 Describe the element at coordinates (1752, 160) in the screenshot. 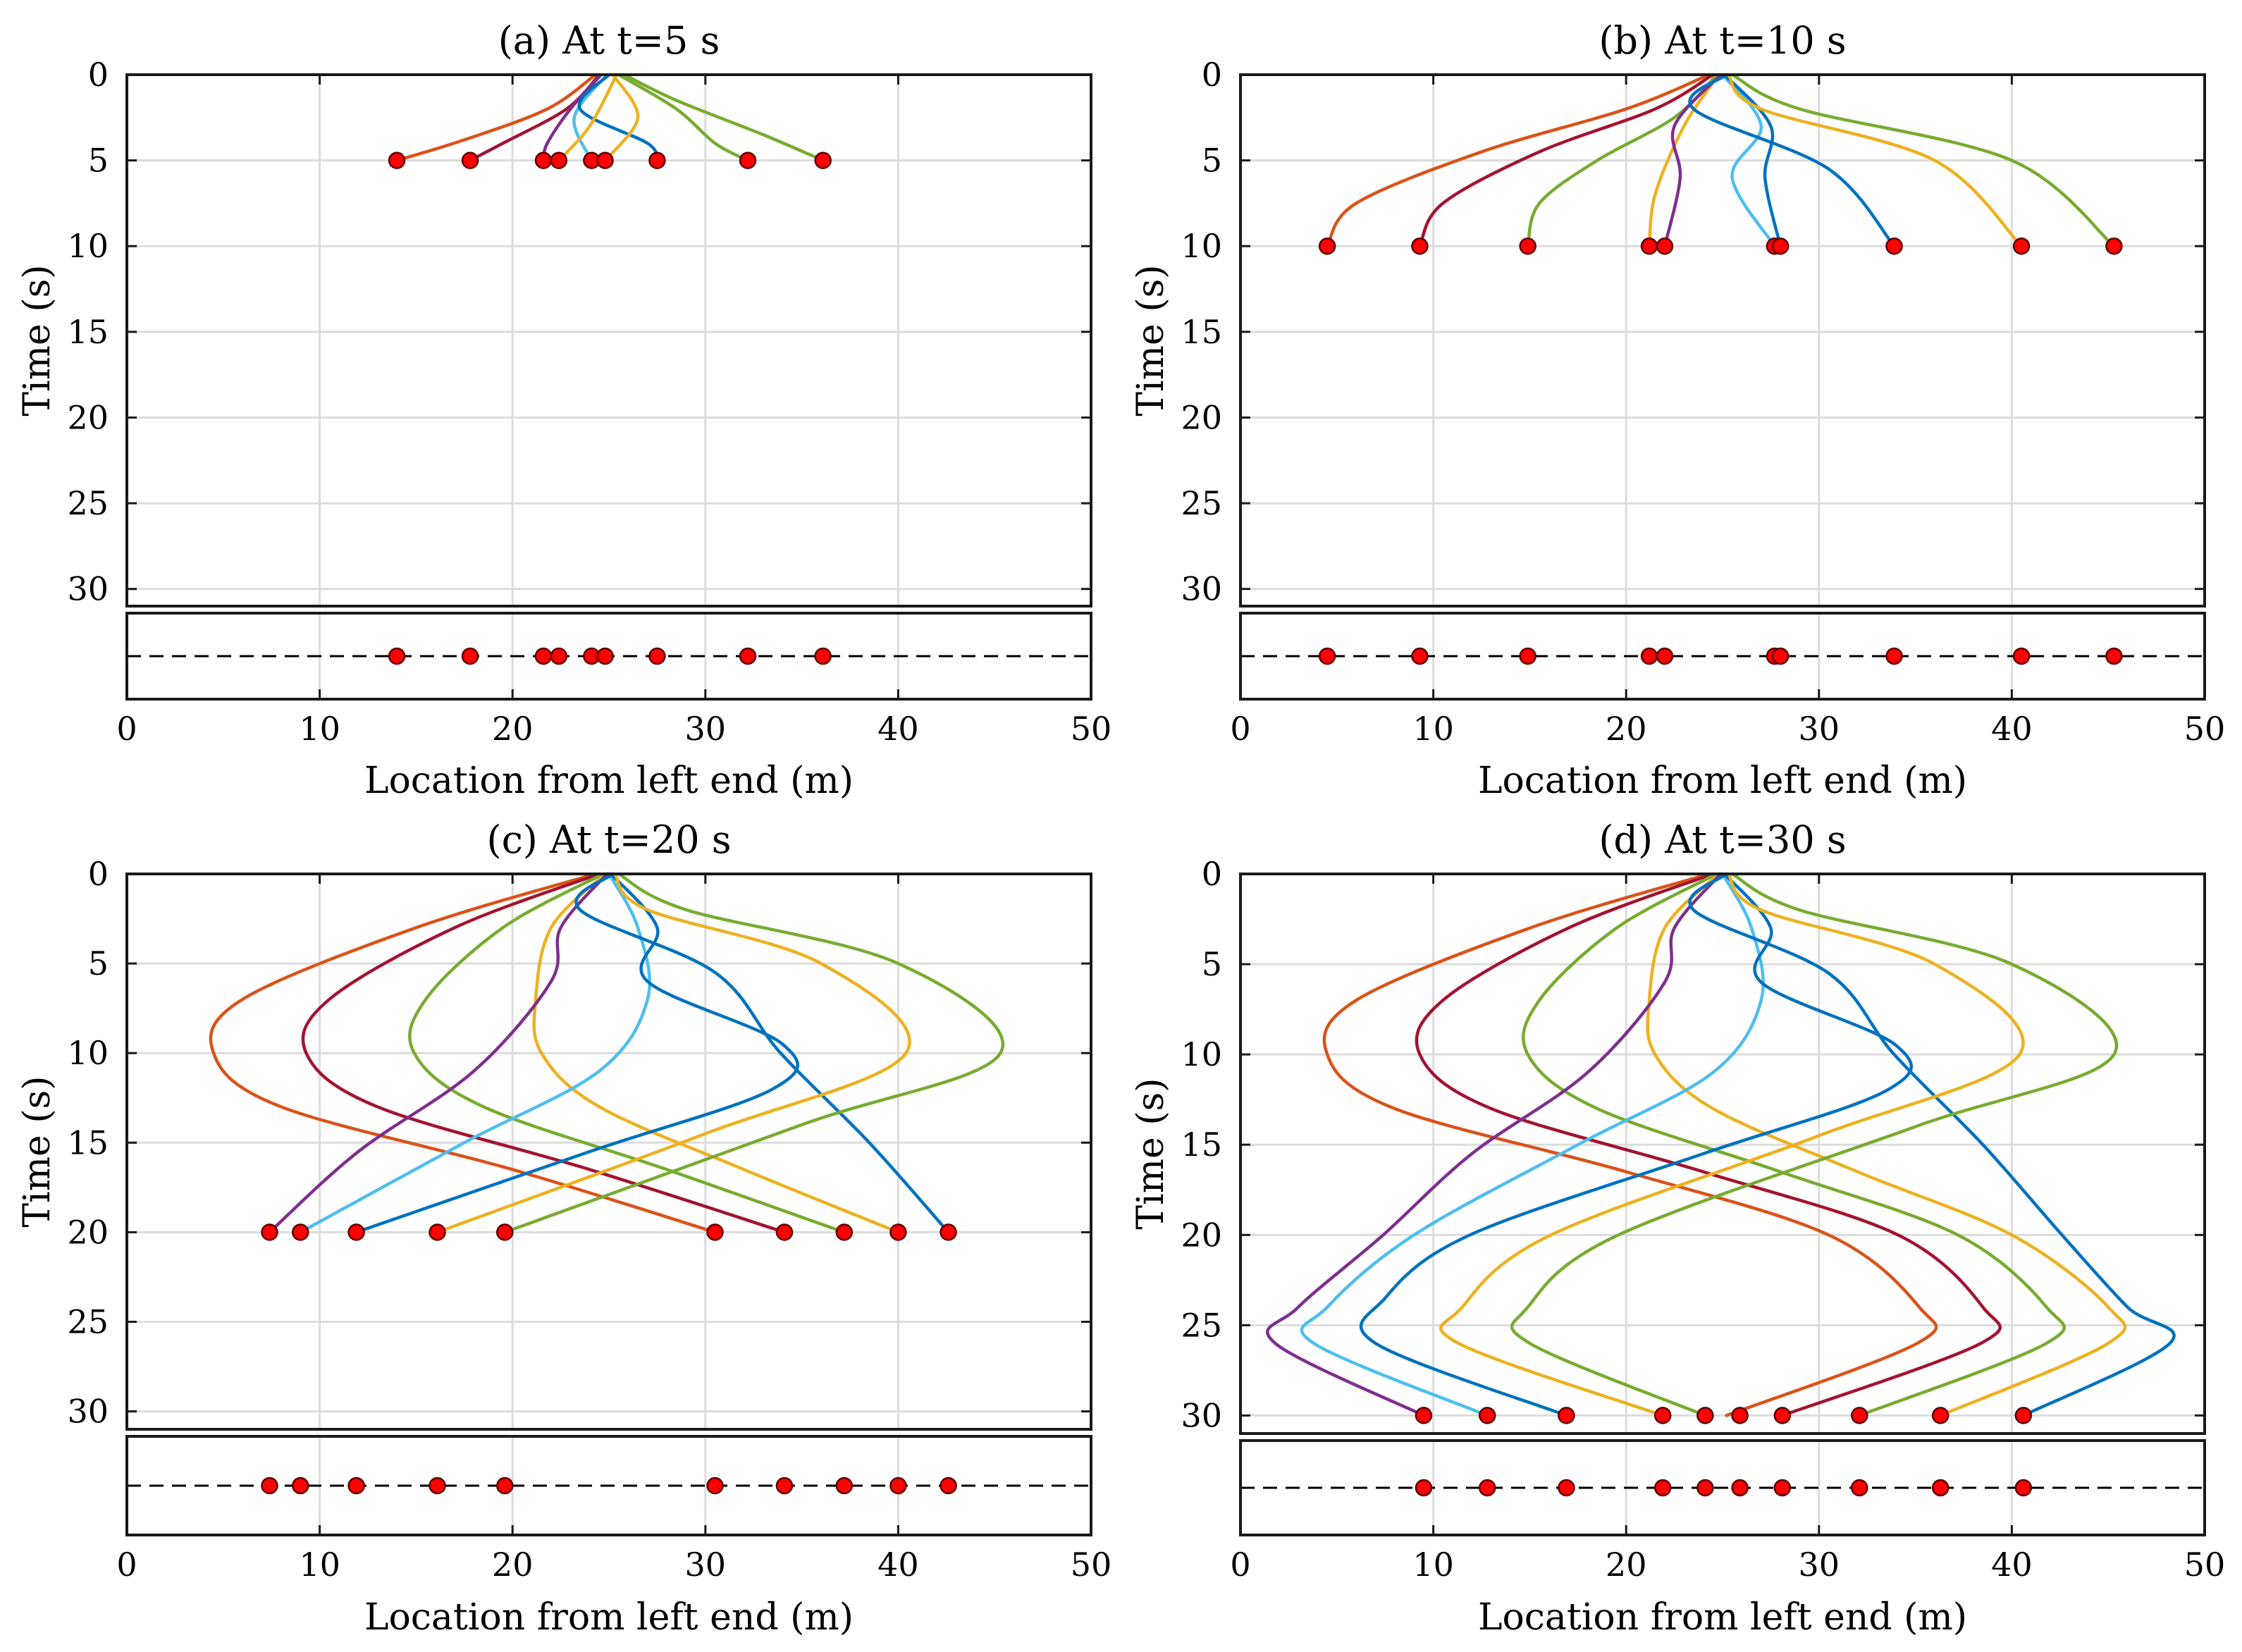

I see `series-line-blue` at that location.